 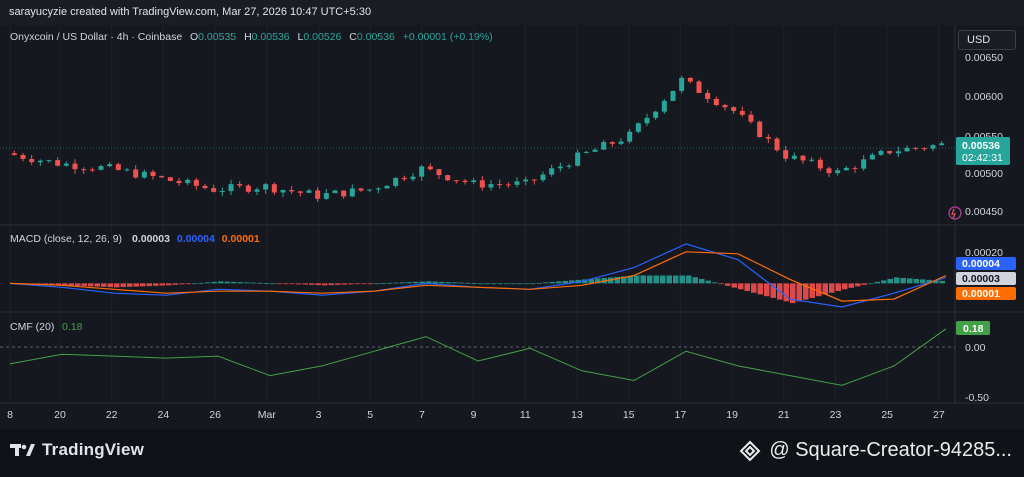 I want to click on open-value: 0.00535, so click(x=217, y=37).